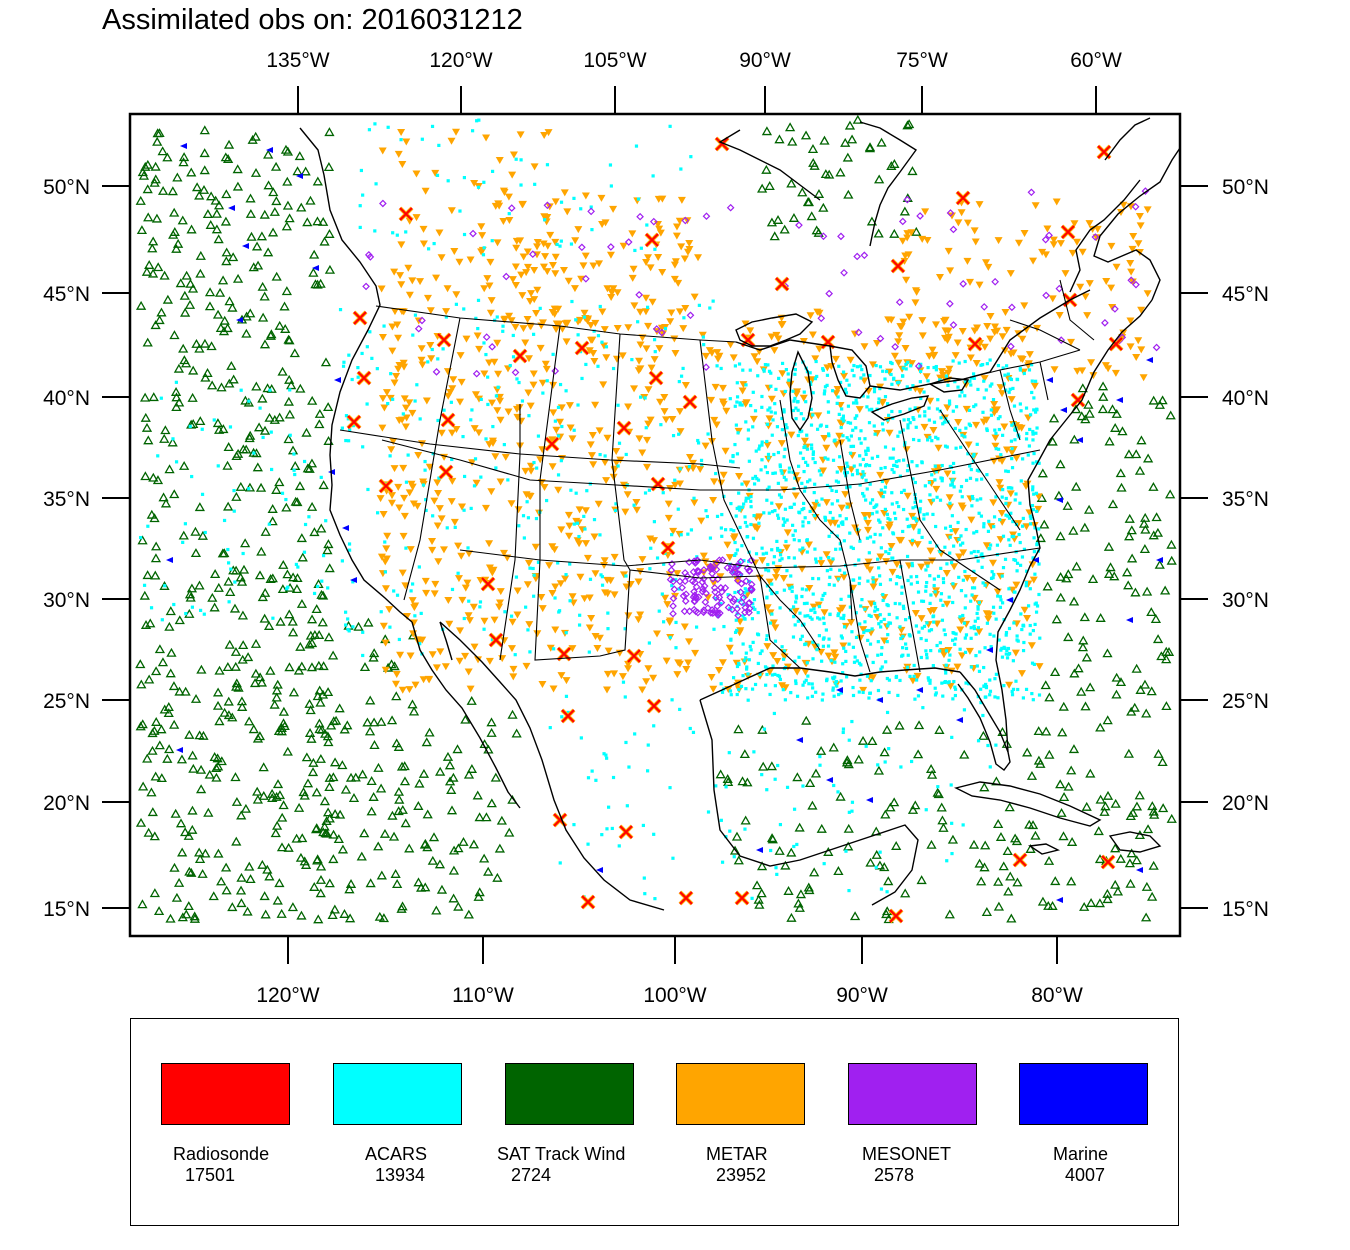 This screenshot has width=1350, height=1250. What do you see at coordinates (396, 1154) in the screenshot?
I see `legend-label: ACARS` at bounding box center [396, 1154].